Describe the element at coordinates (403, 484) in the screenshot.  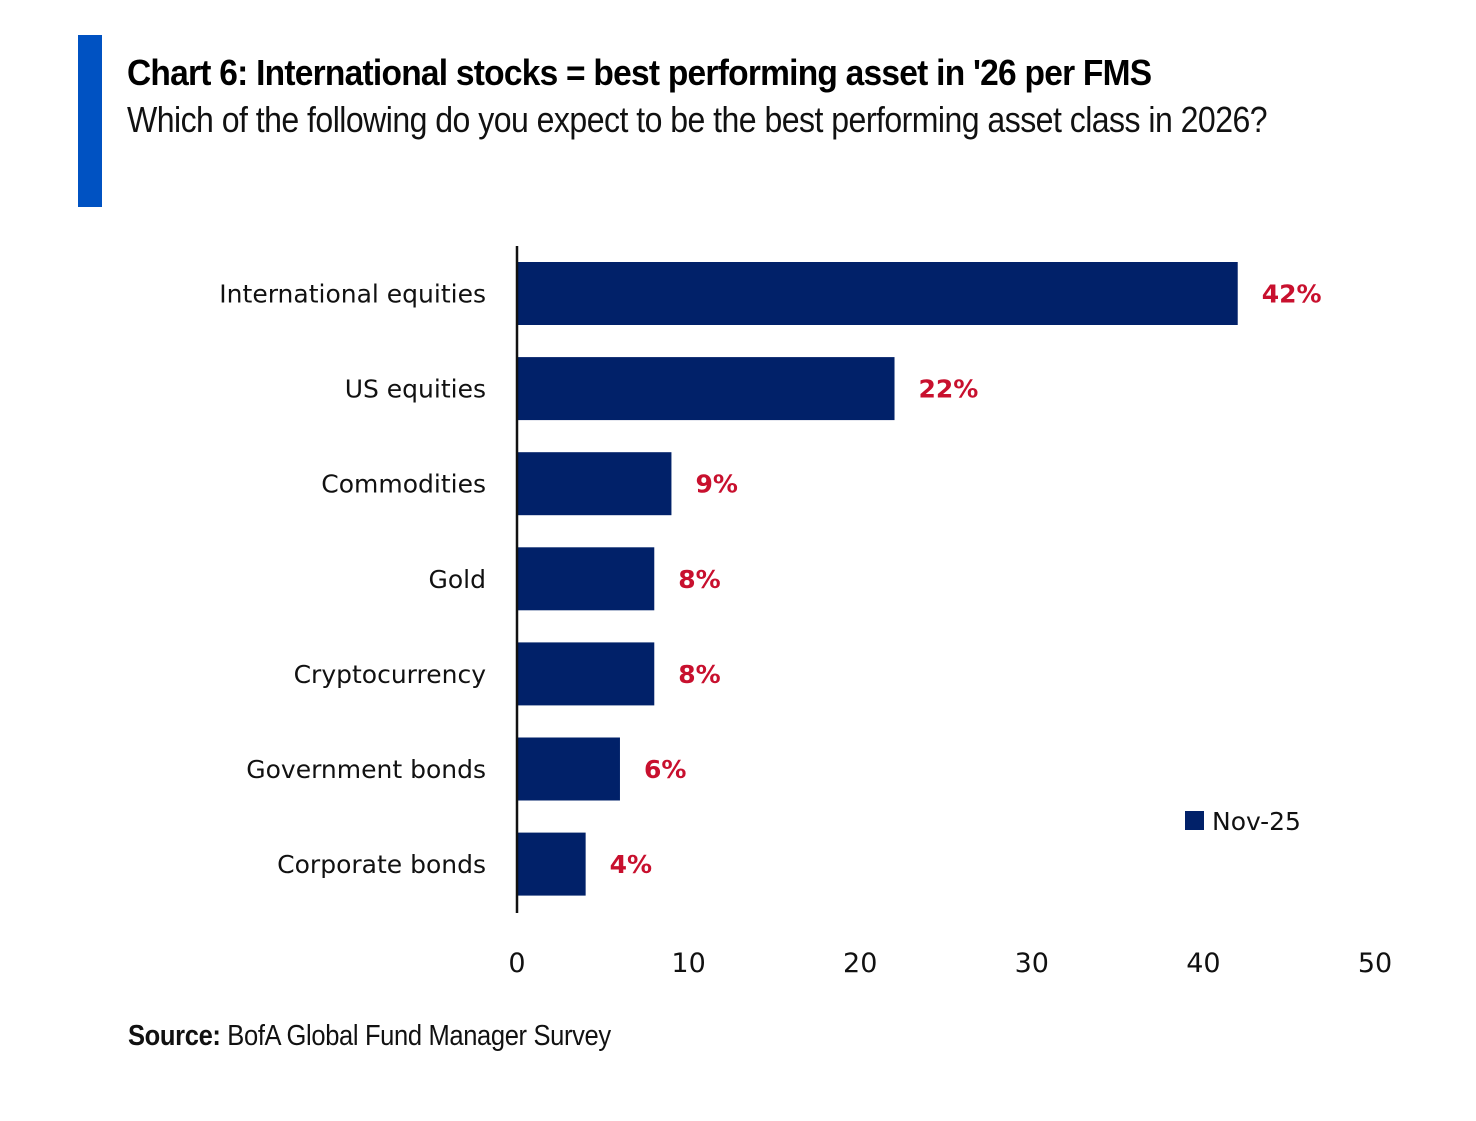
I see `category-label: Commodities` at that location.